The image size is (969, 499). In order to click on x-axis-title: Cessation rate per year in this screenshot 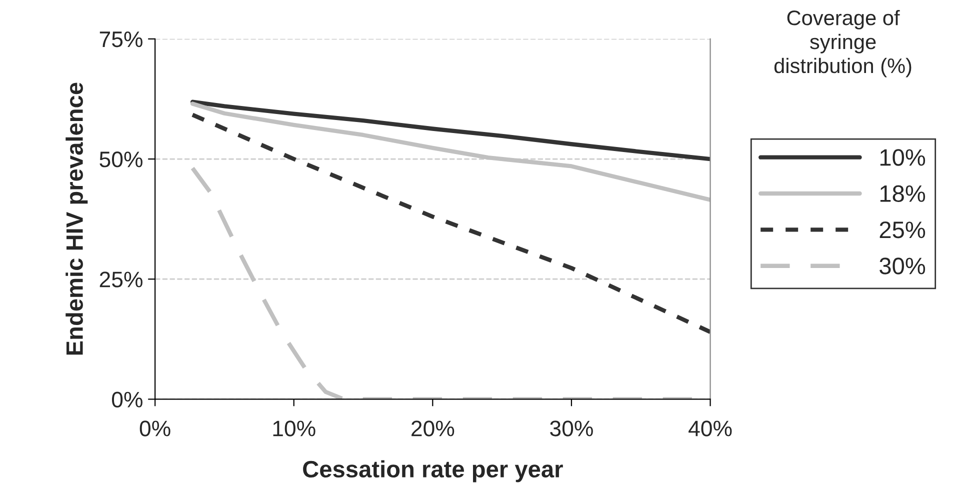, I will do `click(433, 471)`.